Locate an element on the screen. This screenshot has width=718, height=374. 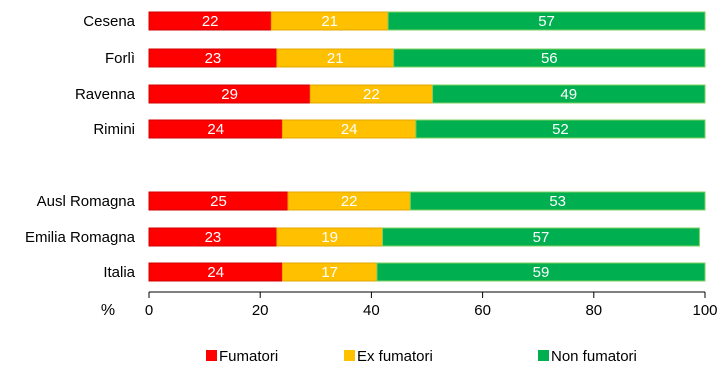
bar-value-label: 17 is located at coordinates (329, 272).